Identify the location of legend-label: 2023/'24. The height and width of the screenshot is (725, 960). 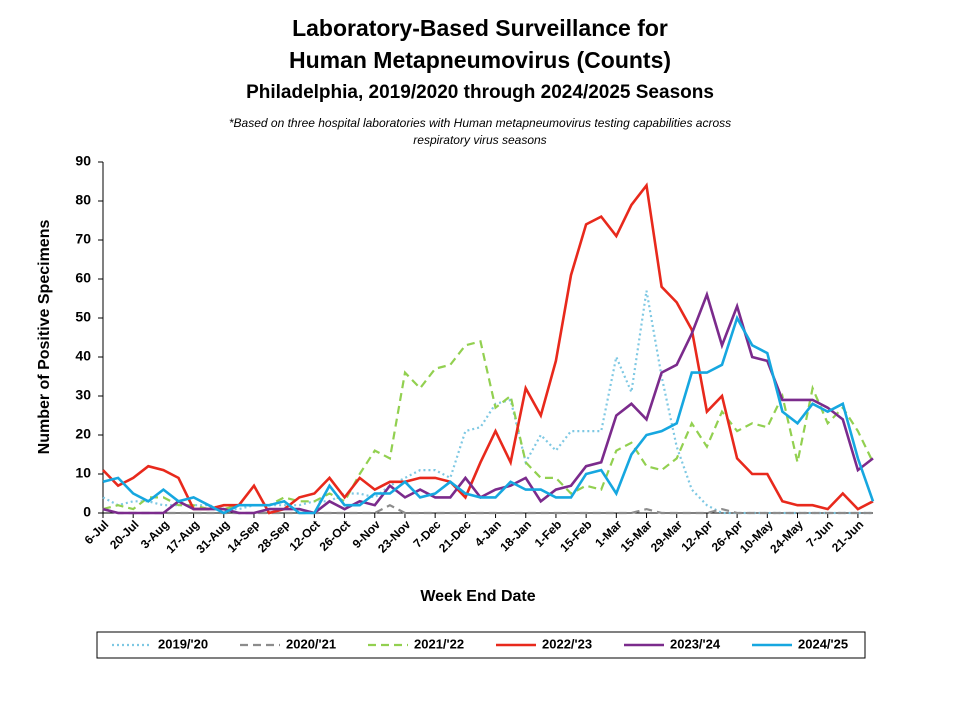
(695, 643).